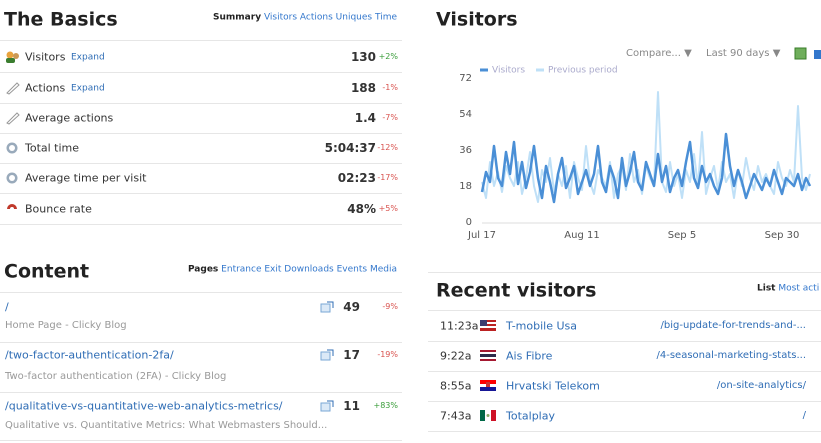 Image resolution: width=821 pixels, height=443 pixels. Describe the element at coordinates (52, 148) in the screenshot. I see `row-label: Total time` at that location.